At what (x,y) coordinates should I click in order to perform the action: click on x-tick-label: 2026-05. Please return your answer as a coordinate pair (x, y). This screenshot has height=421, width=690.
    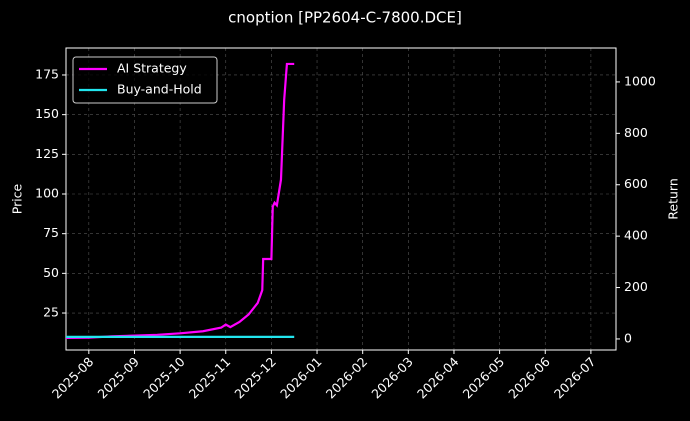
    Looking at the image, I should click on (484, 378).